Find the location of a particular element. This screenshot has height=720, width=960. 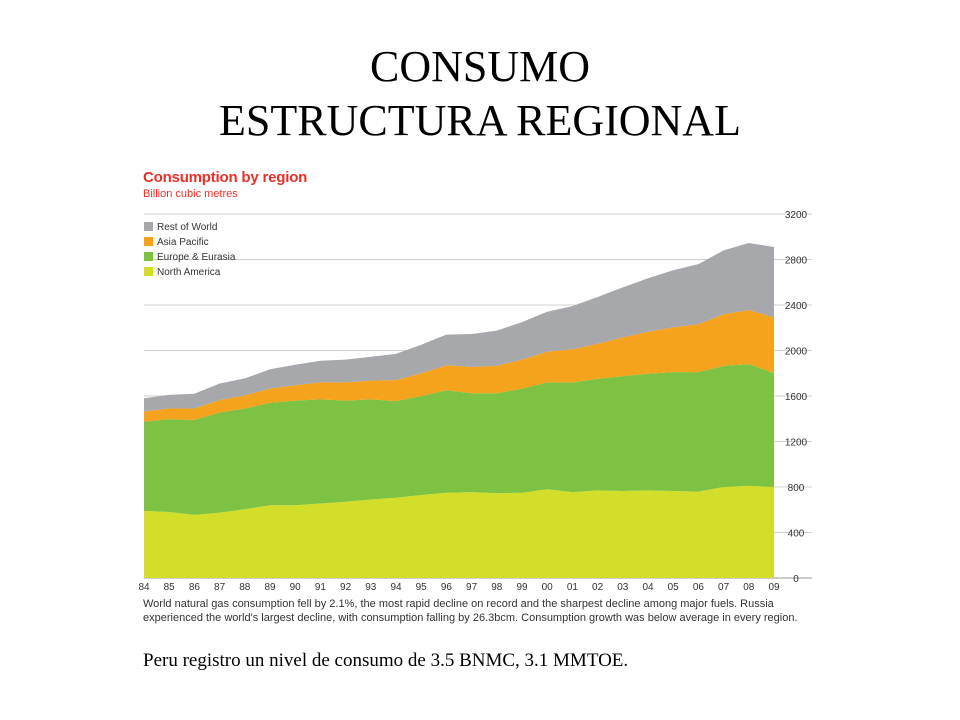

x-tick-label: 03 is located at coordinates (623, 587).